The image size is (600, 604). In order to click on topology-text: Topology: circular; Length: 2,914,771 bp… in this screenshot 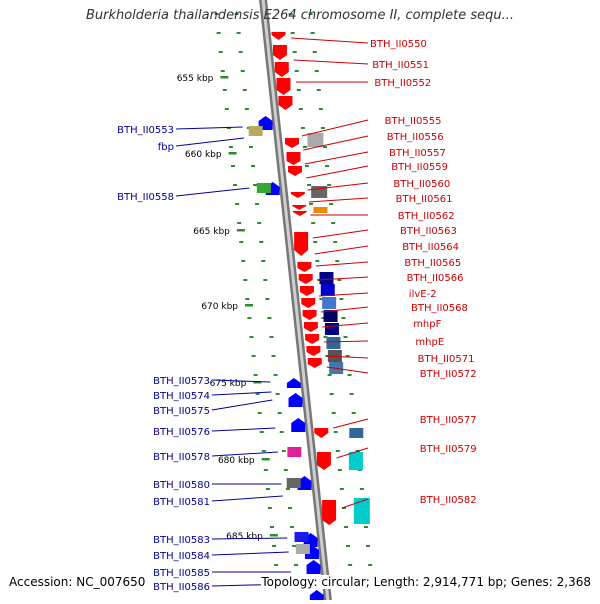, I will do `click(426, 582)`.